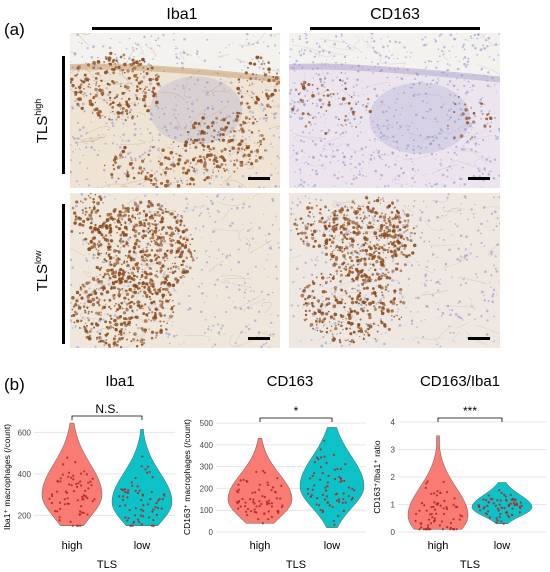  What do you see at coordinates (72, 474) in the screenshot?
I see `violin-high` at bounding box center [72, 474].